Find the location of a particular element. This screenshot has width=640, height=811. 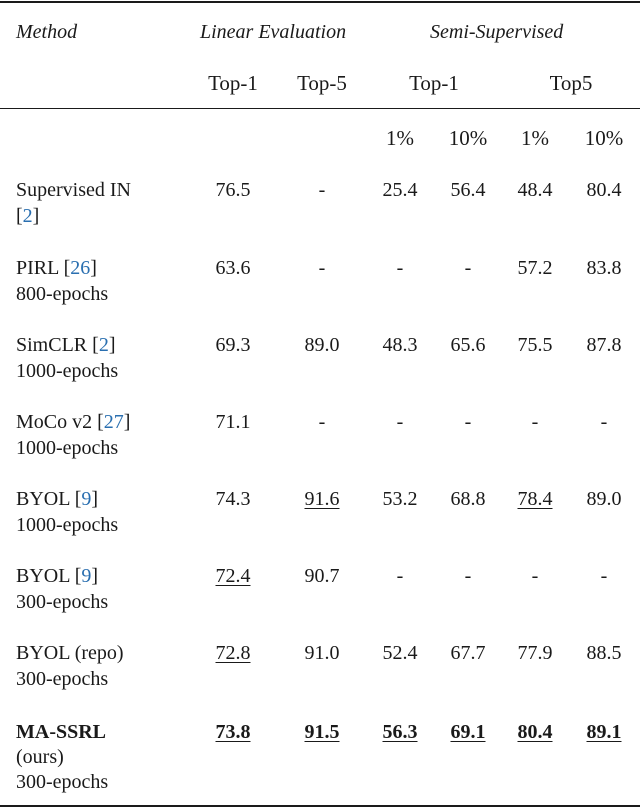

method-name-ours: MA-SSRL is located at coordinates (61, 732).